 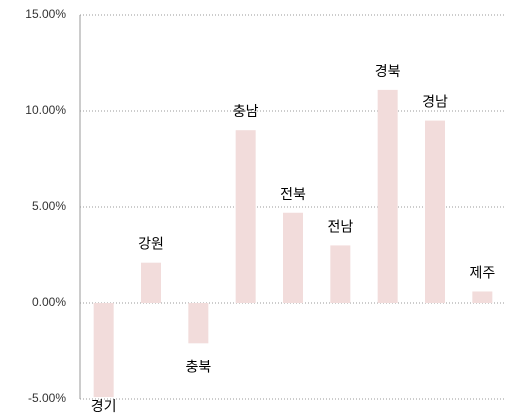 I want to click on category-label: 경북, so click(x=388, y=72).